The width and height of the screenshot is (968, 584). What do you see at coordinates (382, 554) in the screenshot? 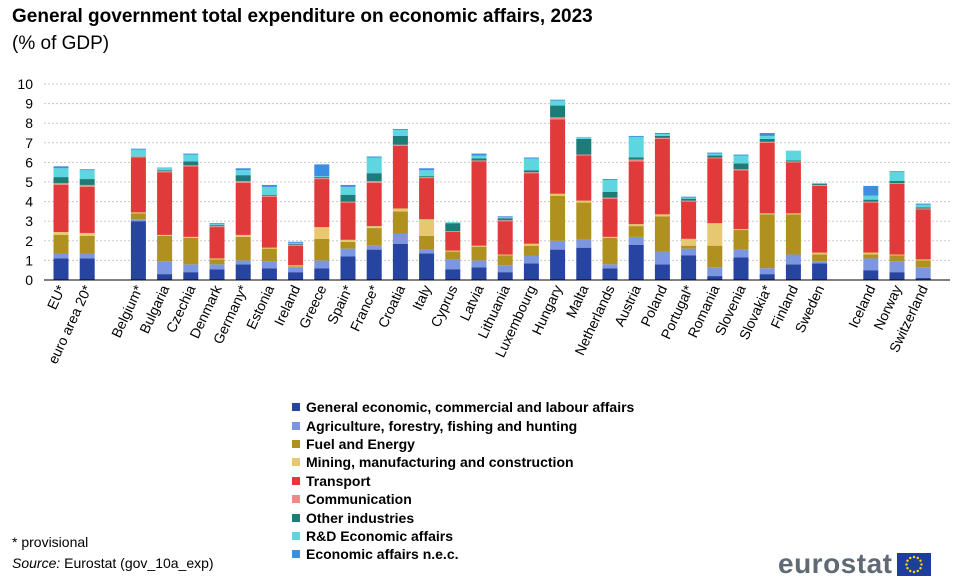
I see `legend-label: Economic affairs n.e.c.` at bounding box center [382, 554].